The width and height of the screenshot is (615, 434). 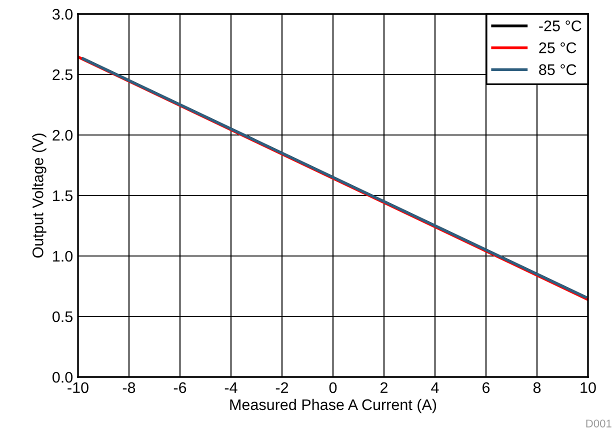 I want to click on x-tick-label: 6, so click(x=486, y=388).